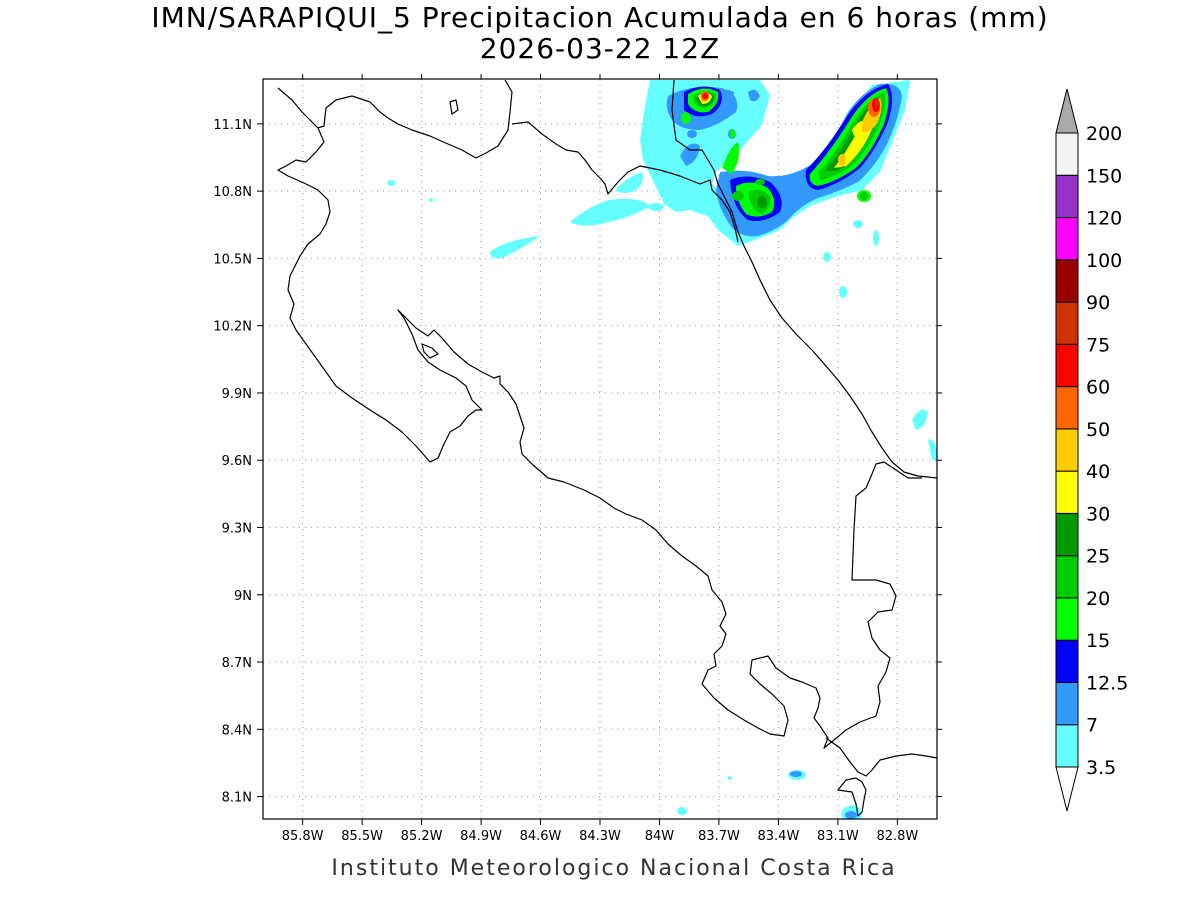  Describe the element at coordinates (719, 836) in the screenshot. I see `lon-tick-label: 83.7W` at that location.